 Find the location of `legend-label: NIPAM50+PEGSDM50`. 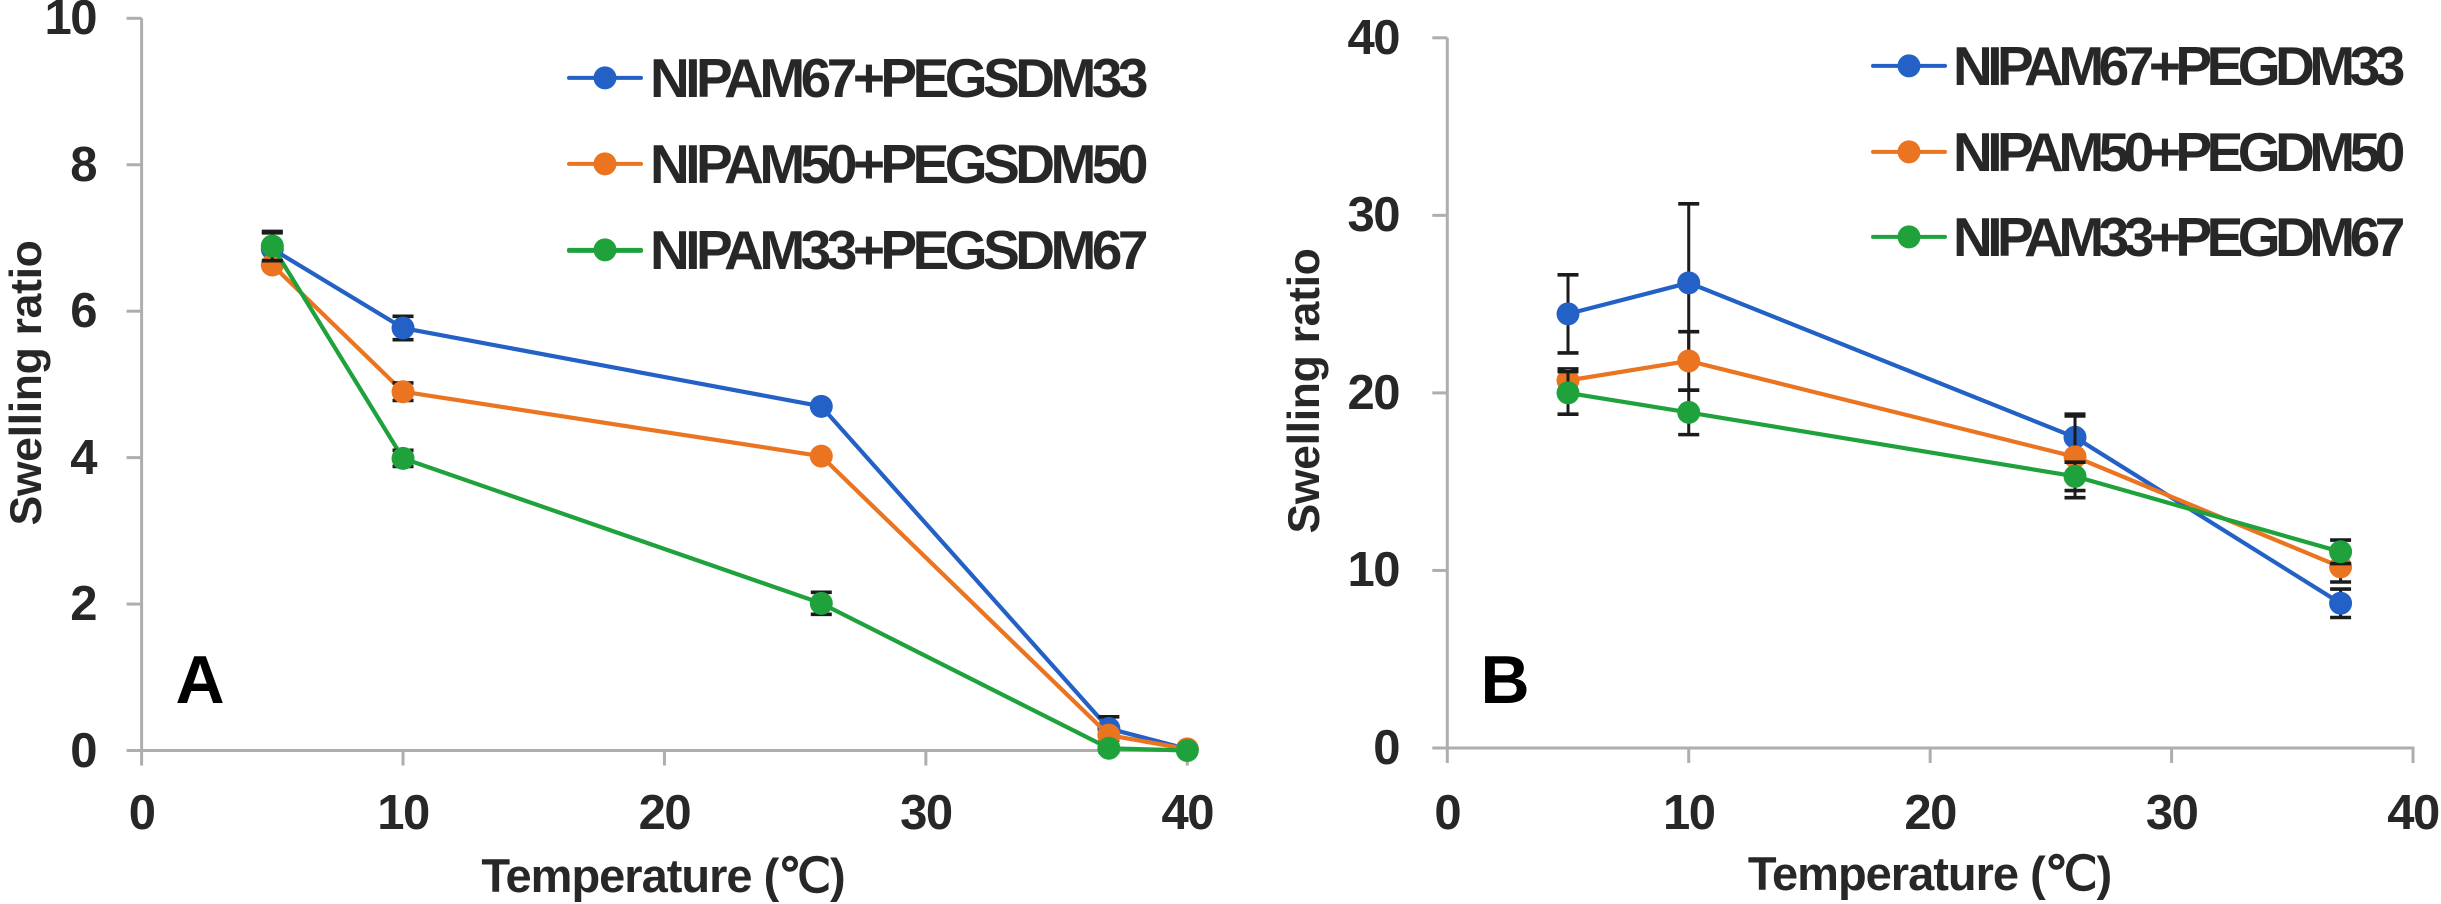

legend-label: NIPAM50+PEGSDM50 is located at coordinates (899, 164).